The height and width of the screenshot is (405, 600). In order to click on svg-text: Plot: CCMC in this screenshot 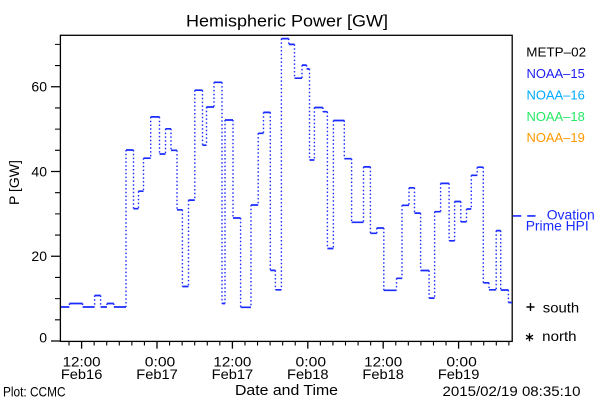, I will do `click(34, 391)`.